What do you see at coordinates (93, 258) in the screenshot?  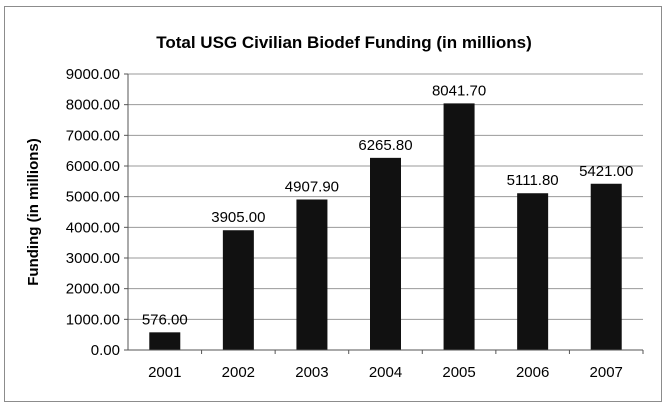 I see `y-tick-label: 3000.00` at bounding box center [93, 258].